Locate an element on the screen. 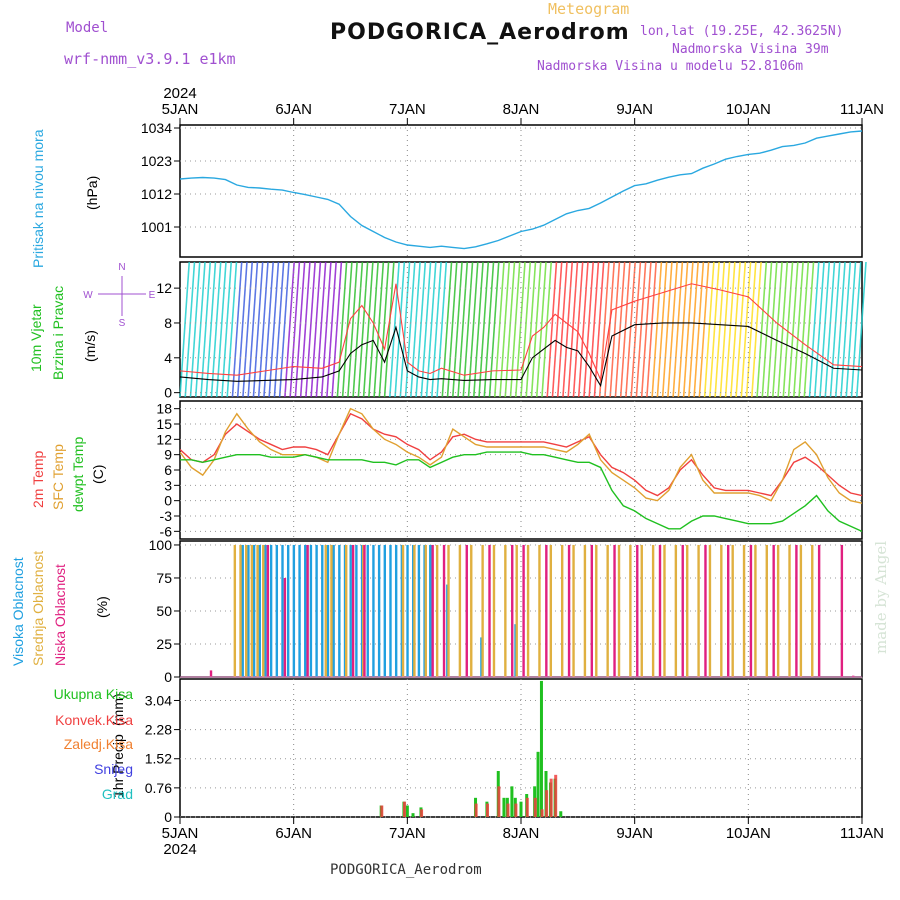 This screenshot has height=900, width=900. ytick-label: 50 is located at coordinates (164, 611).